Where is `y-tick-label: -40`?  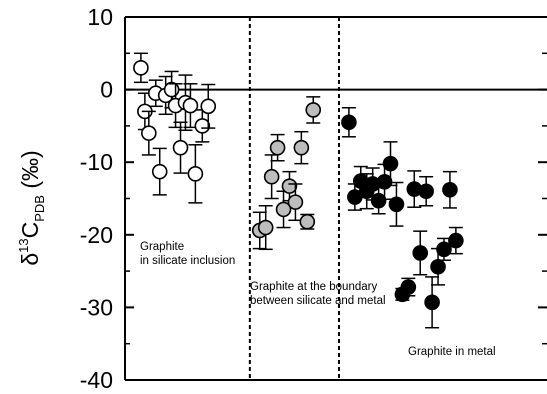
y-tick-label: -40 is located at coordinates (96, 380).